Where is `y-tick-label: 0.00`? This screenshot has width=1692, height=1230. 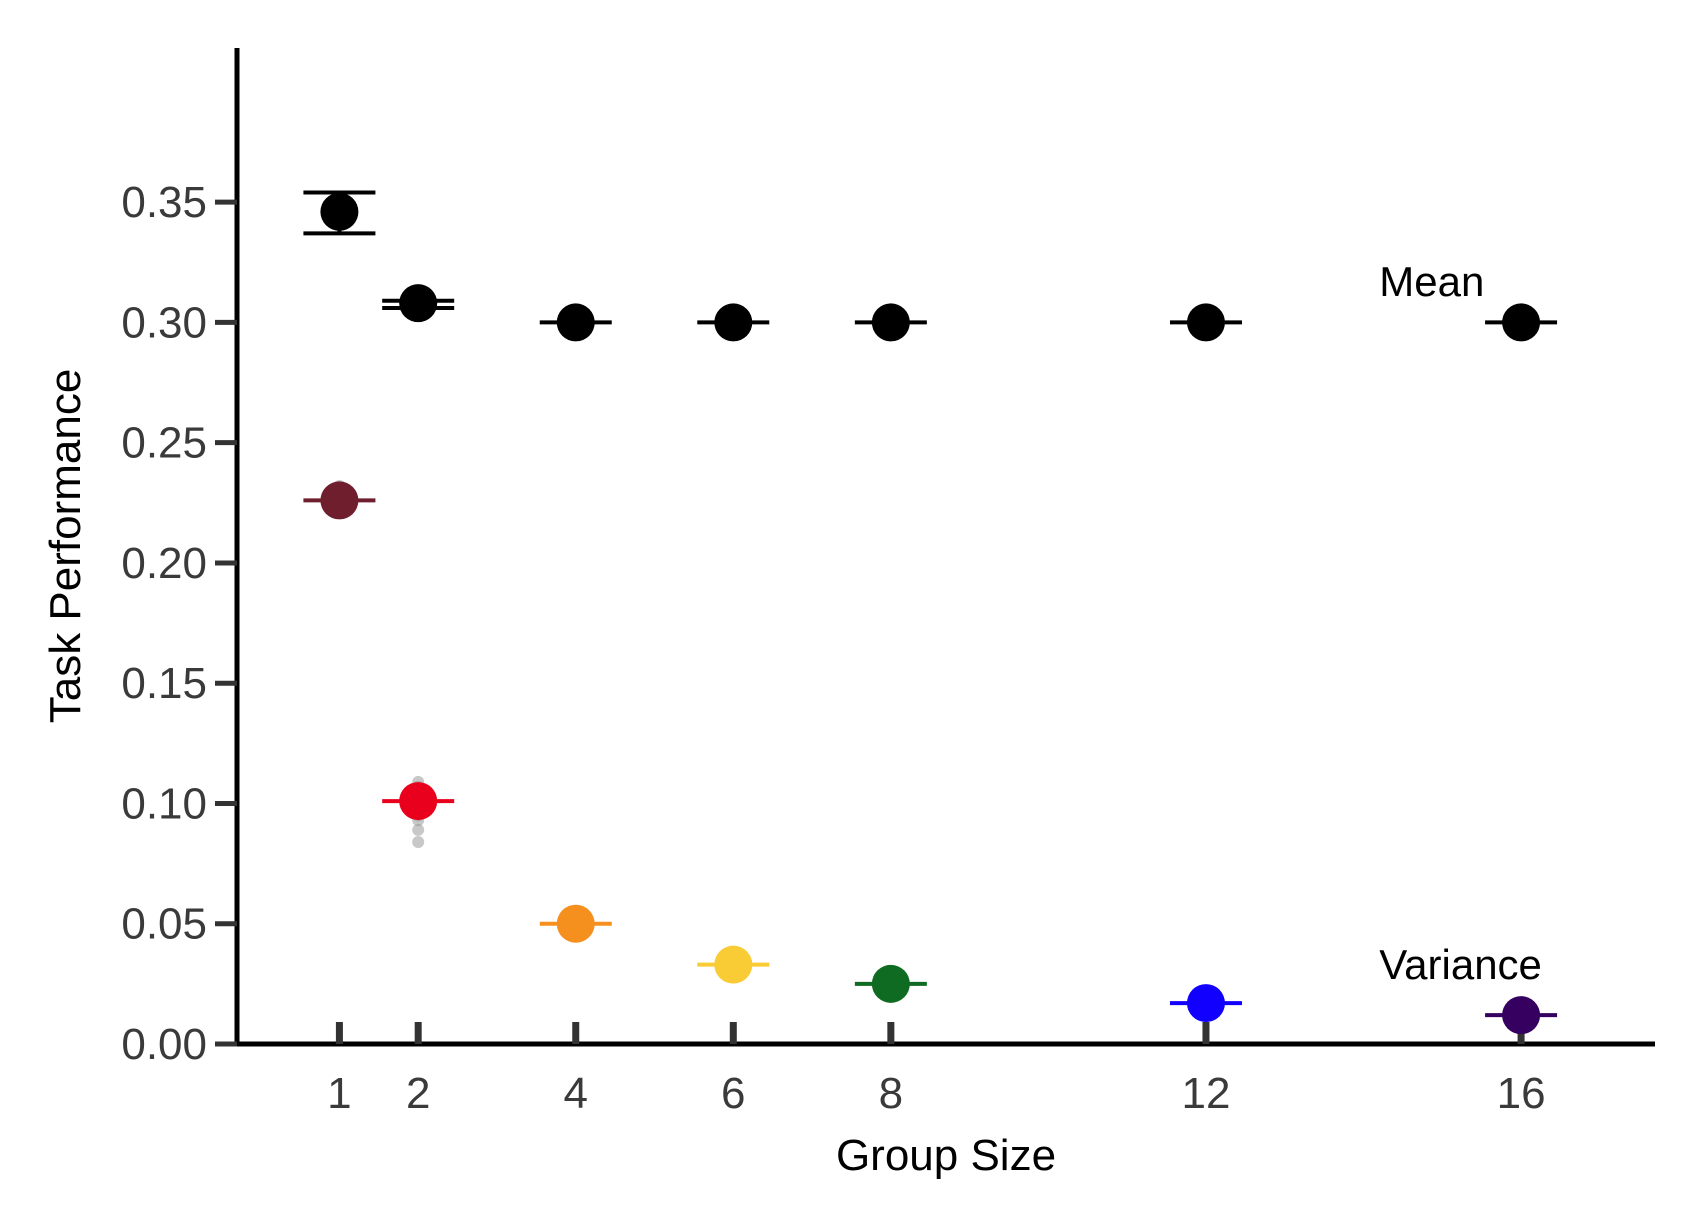
y-tick-label: 0.00 is located at coordinates (164, 1044).